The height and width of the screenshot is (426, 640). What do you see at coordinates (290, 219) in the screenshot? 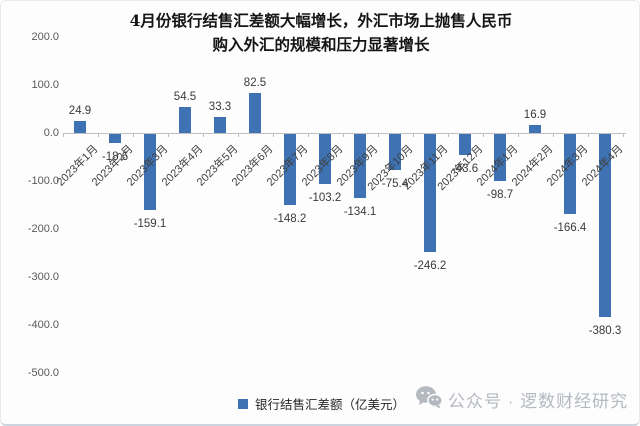
I see `value-label: -148.2` at bounding box center [290, 219].